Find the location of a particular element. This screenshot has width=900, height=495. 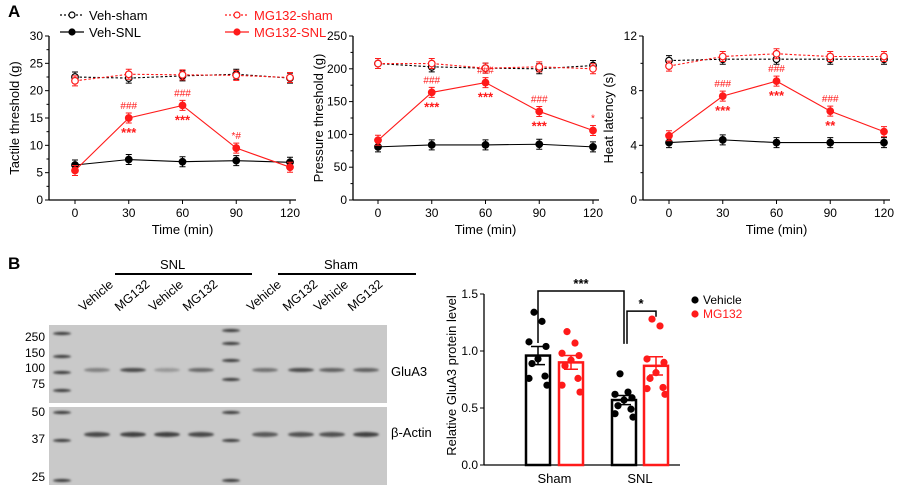

y-tick-label: 10 is located at coordinates (37, 145).